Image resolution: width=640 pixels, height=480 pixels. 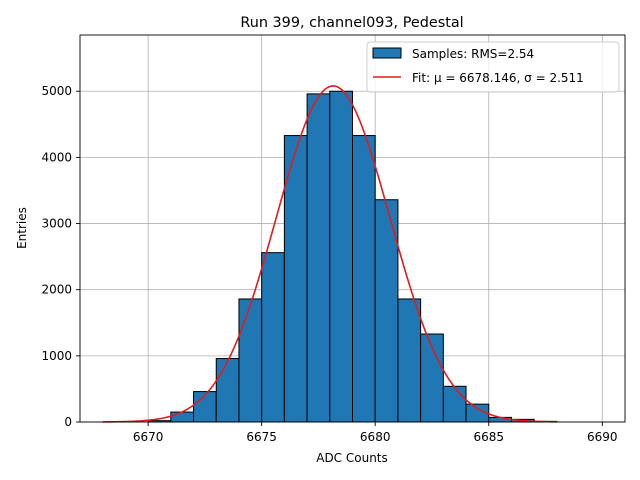 I want to click on legend-fit-mu: μ = 6678.146, so click(x=475, y=78).